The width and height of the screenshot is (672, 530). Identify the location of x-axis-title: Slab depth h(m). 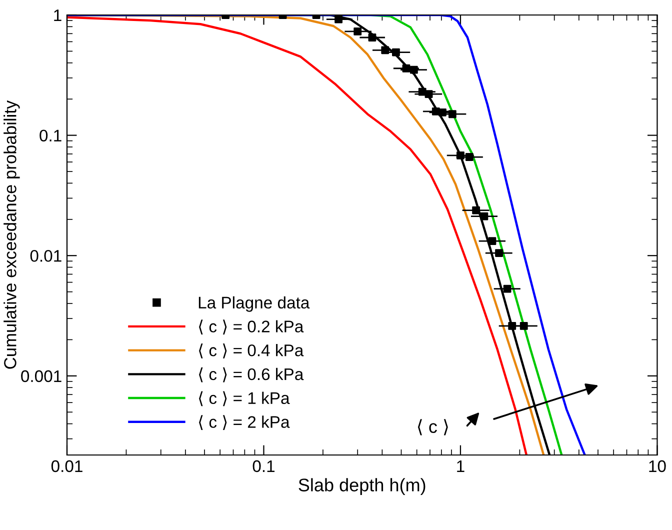
(362, 487).